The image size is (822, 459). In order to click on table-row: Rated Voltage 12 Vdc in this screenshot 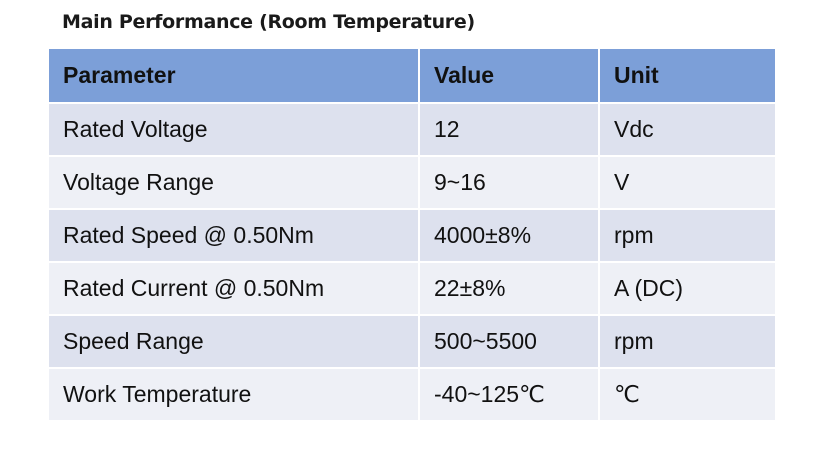, I will do `click(412, 129)`.